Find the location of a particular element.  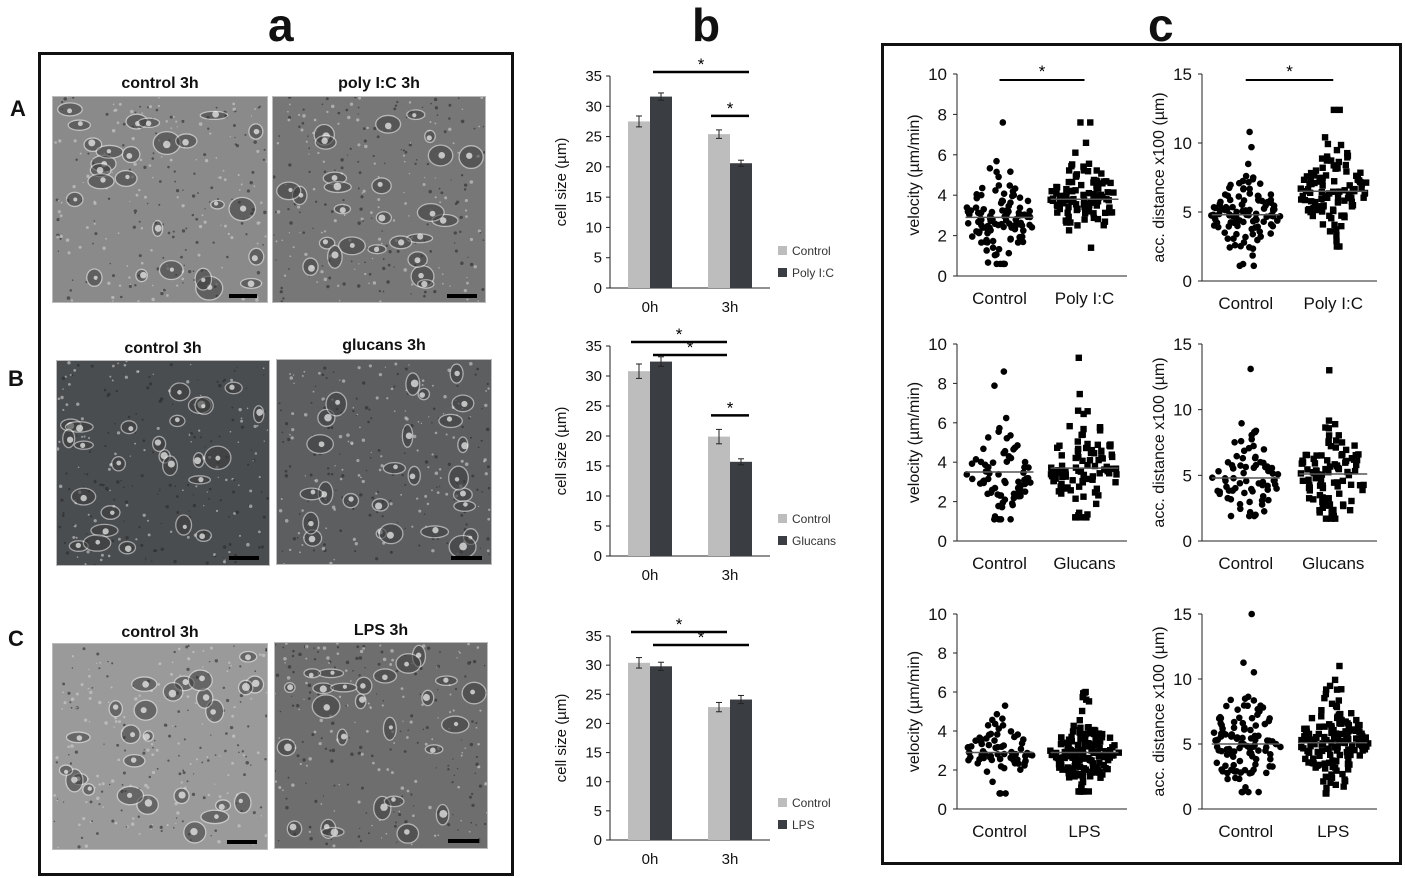

x-tick-label: 3h is located at coordinates (730, 859).